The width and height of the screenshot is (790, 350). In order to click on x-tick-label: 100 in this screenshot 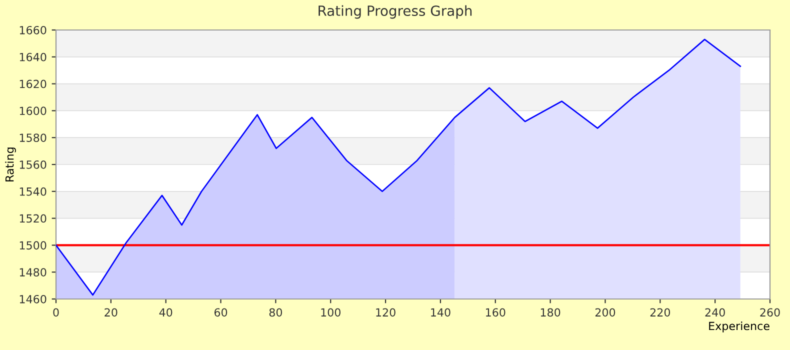, I will do `click(330, 312)`.